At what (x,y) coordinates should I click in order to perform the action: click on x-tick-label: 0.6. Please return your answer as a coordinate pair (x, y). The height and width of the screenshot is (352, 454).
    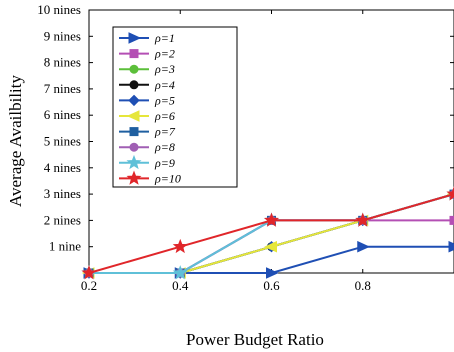
    Looking at the image, I should click on (271, 285).